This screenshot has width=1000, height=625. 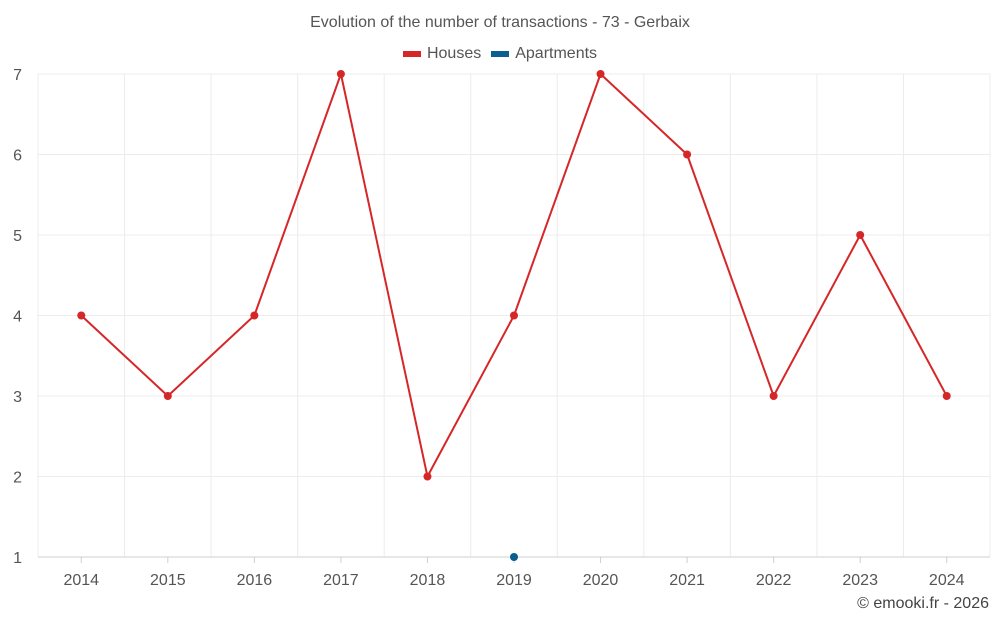 I want to click on y-tick-label: 2, so click(x=17, y=478).